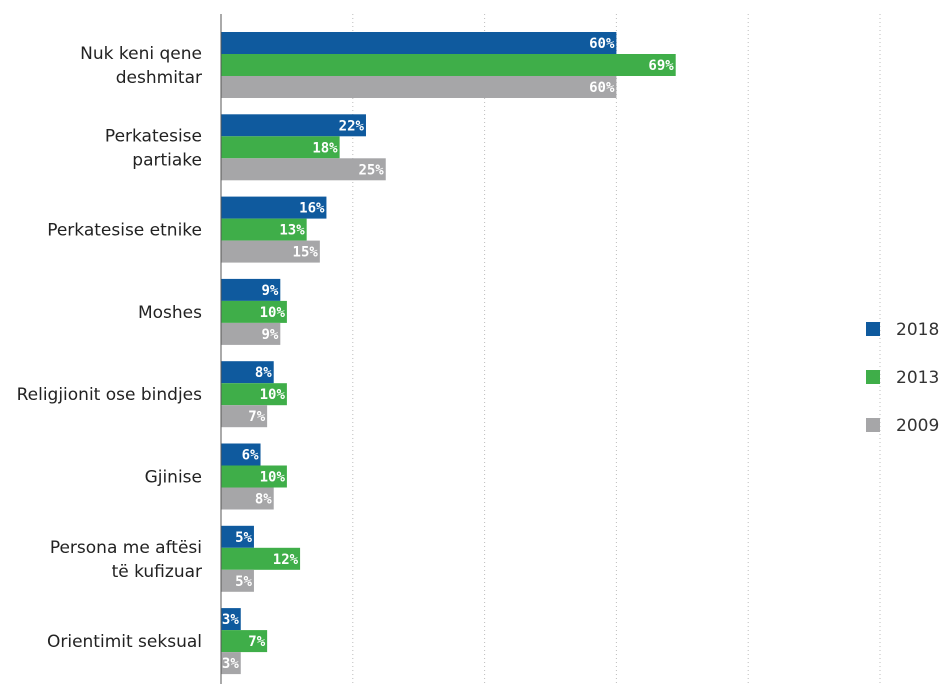  I want to click on data-label: 12%, so click(286, 560).